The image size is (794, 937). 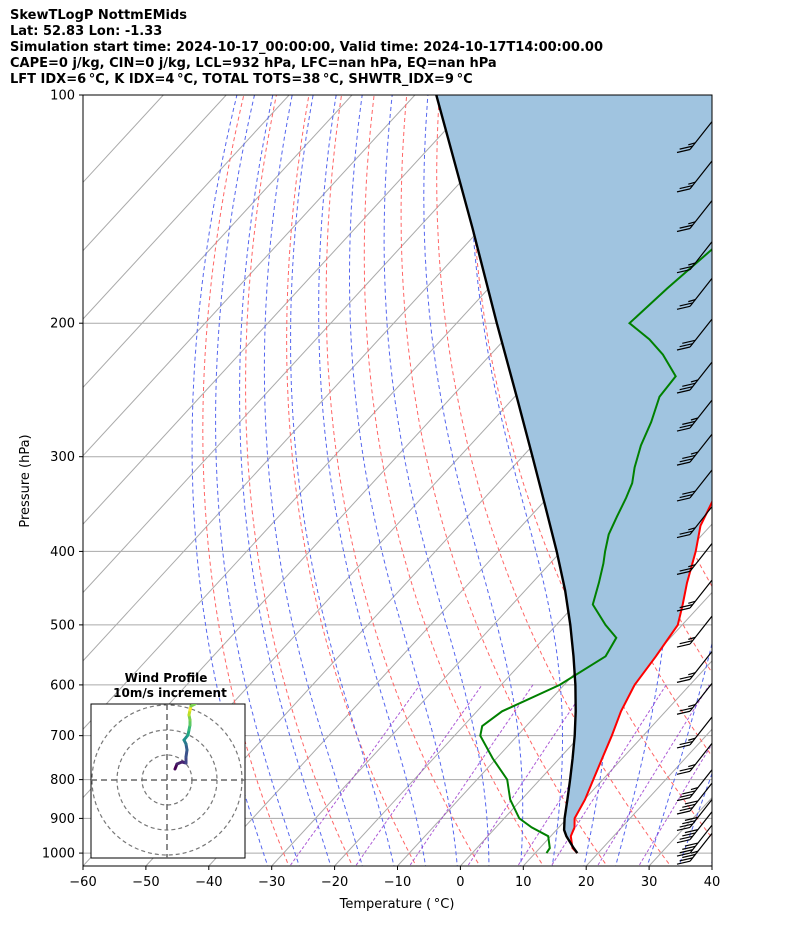 I want to click on y-tick-label: 500, so click(x=62, y=625).